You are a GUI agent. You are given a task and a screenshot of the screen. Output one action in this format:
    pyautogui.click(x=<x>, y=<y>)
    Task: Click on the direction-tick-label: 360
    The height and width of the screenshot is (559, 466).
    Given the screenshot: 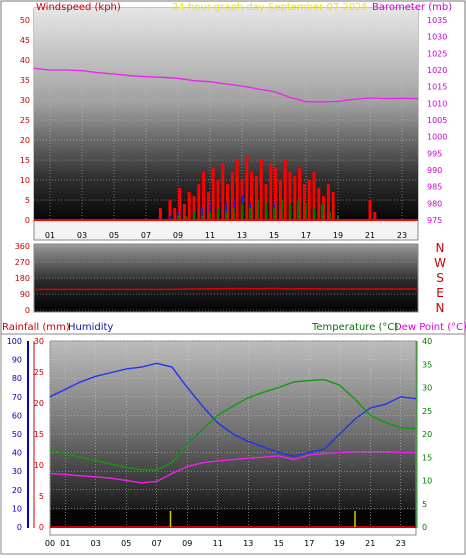 What is the action you would take?
    pyautogui.click(x=22, y=246)
    